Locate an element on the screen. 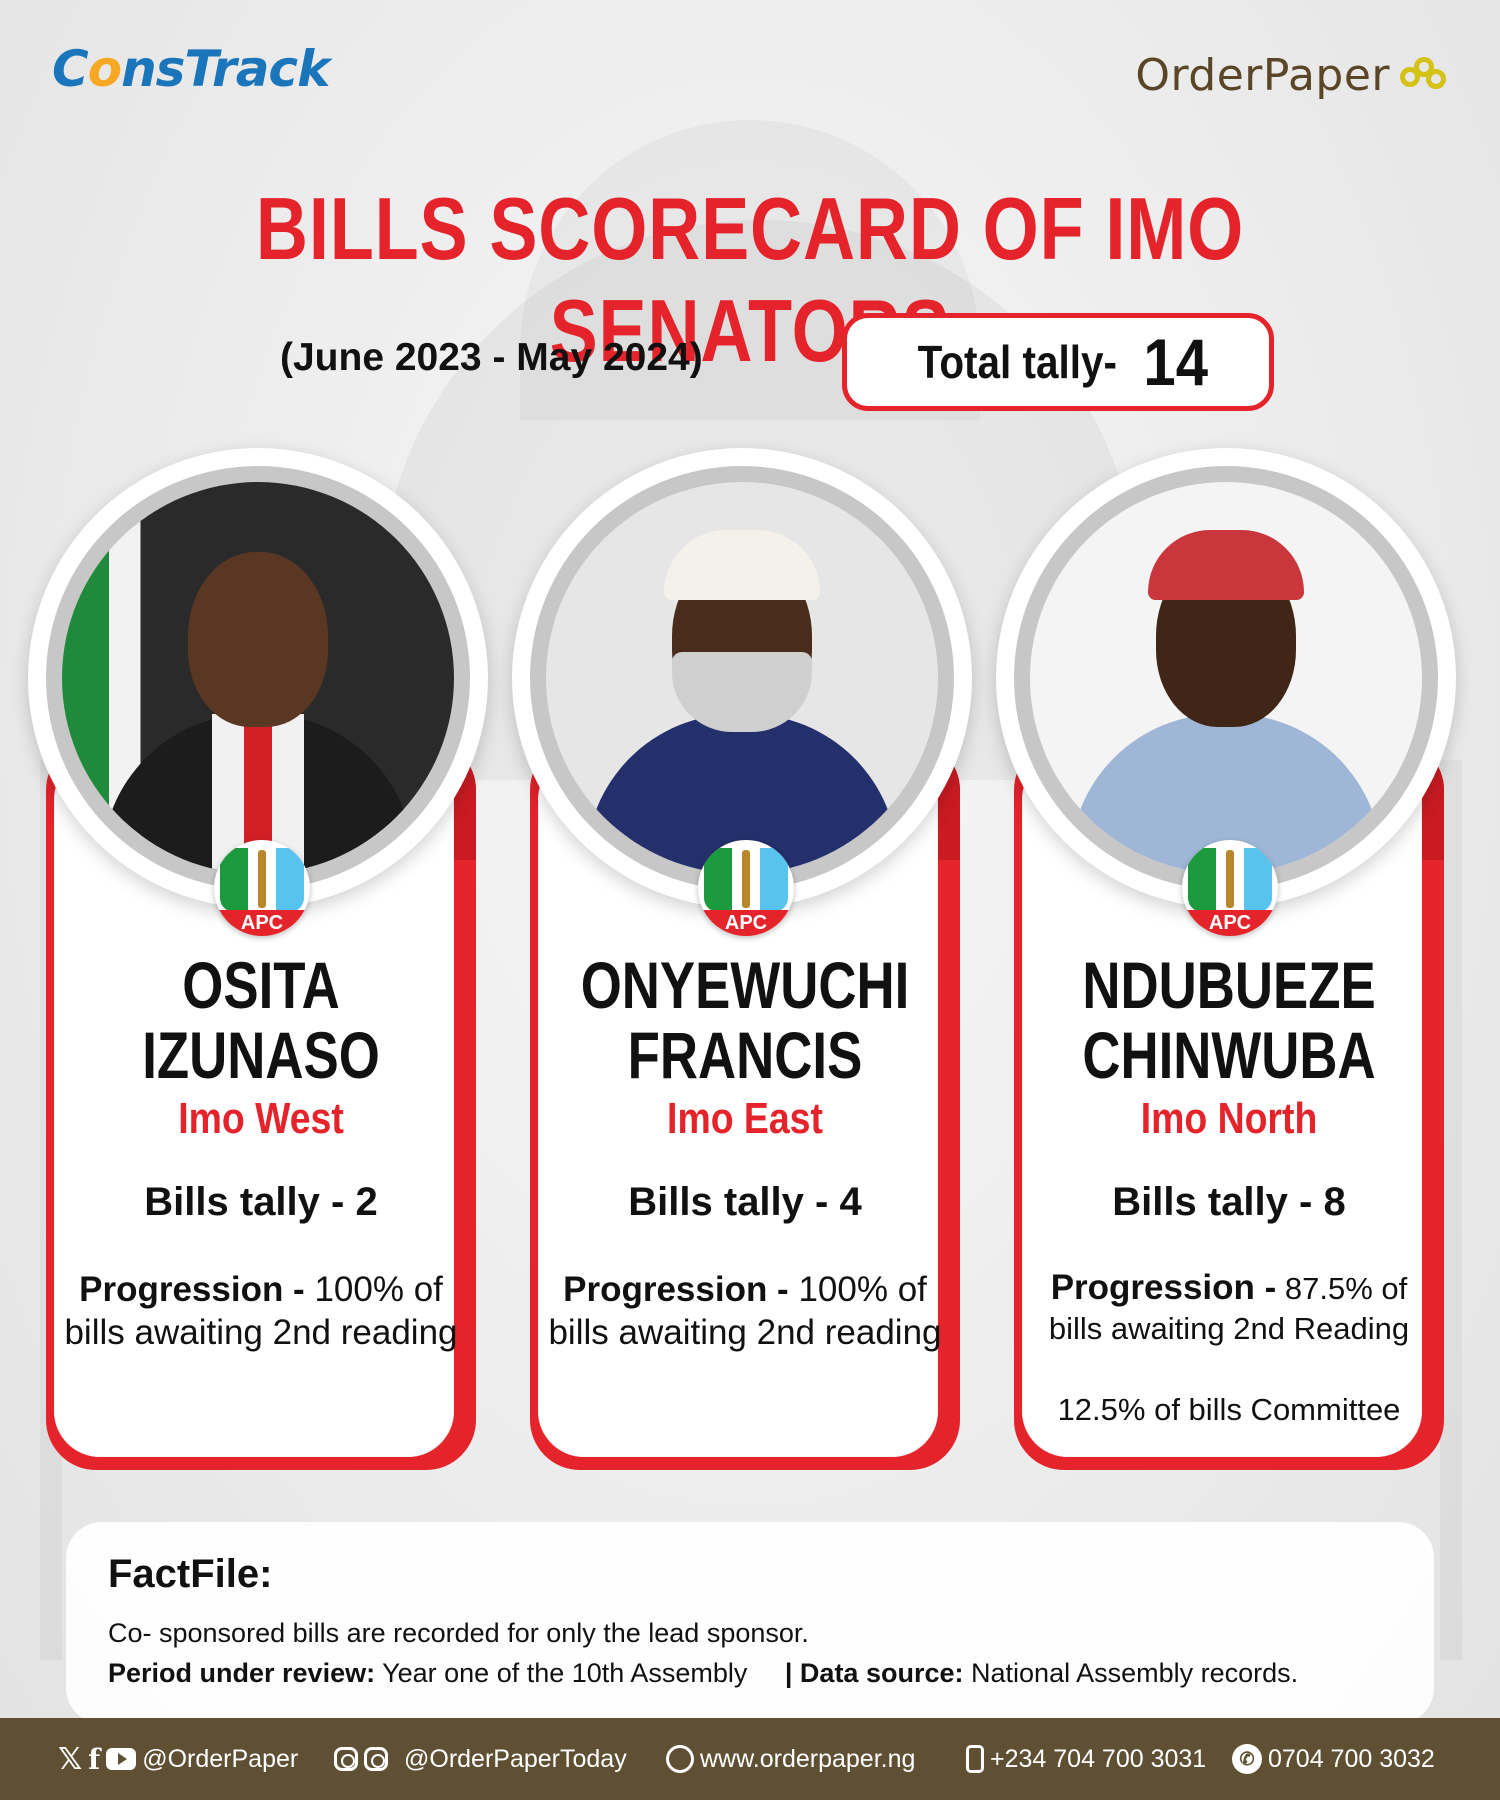 Image resolution: width=1500 pixels, height=1800 pixels. footer-phone: +234 704 700 3031 is located at coordinates (1086, 1759).